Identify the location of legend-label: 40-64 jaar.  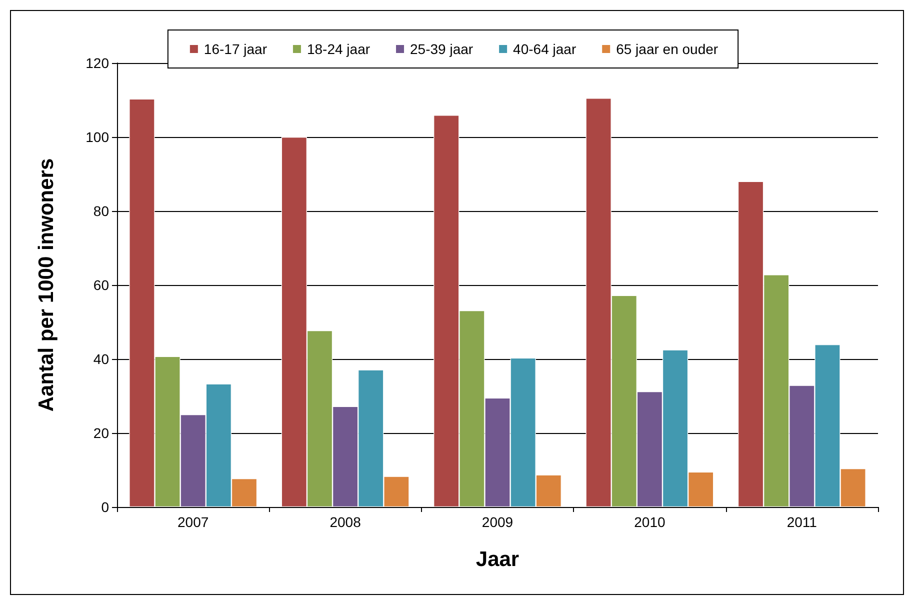
(544, 49).